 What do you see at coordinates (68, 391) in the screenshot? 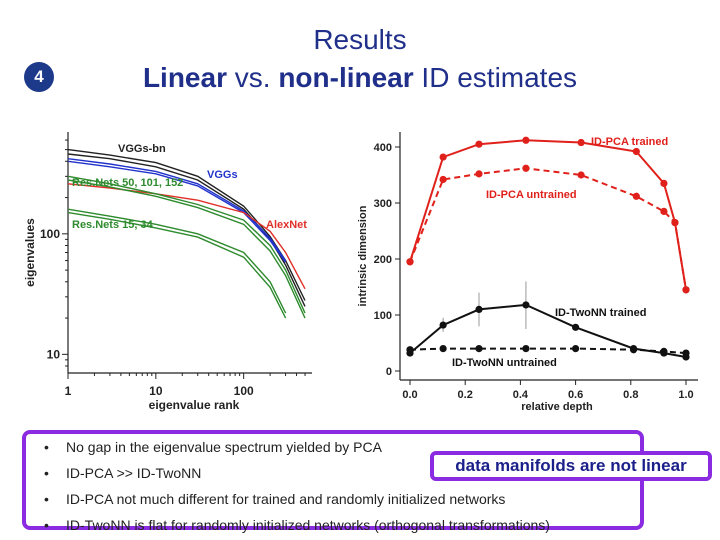
I see `x-tick-label: 1` at bounding box center [68, 391].